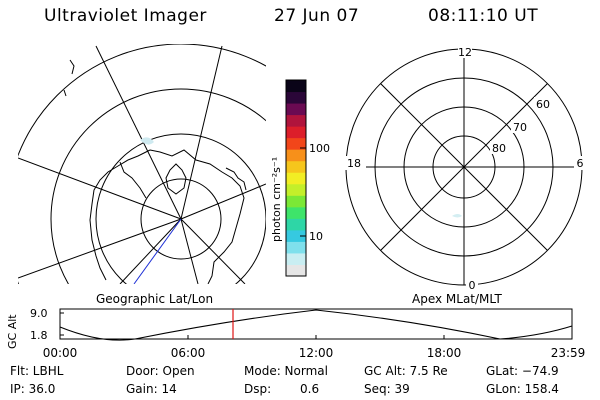  What do you see at coordinates (499, 148) in the screenshot?
I see `lat-label-80: 80` at bounding box center [499, 148].